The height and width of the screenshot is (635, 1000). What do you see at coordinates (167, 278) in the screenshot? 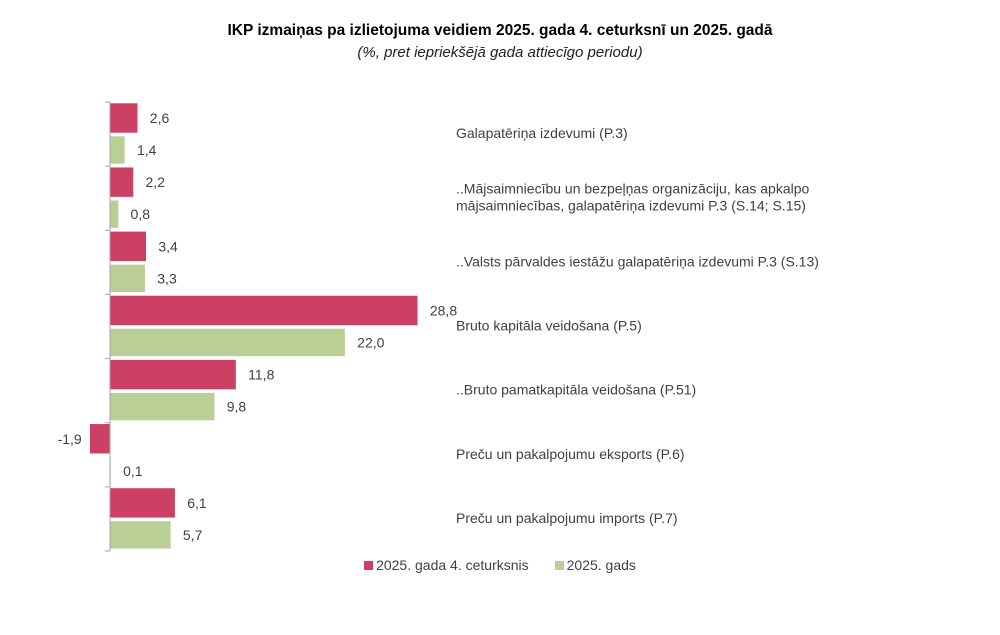
I see `data-label-year-2: 3,3` at bounding box center [167, 278].